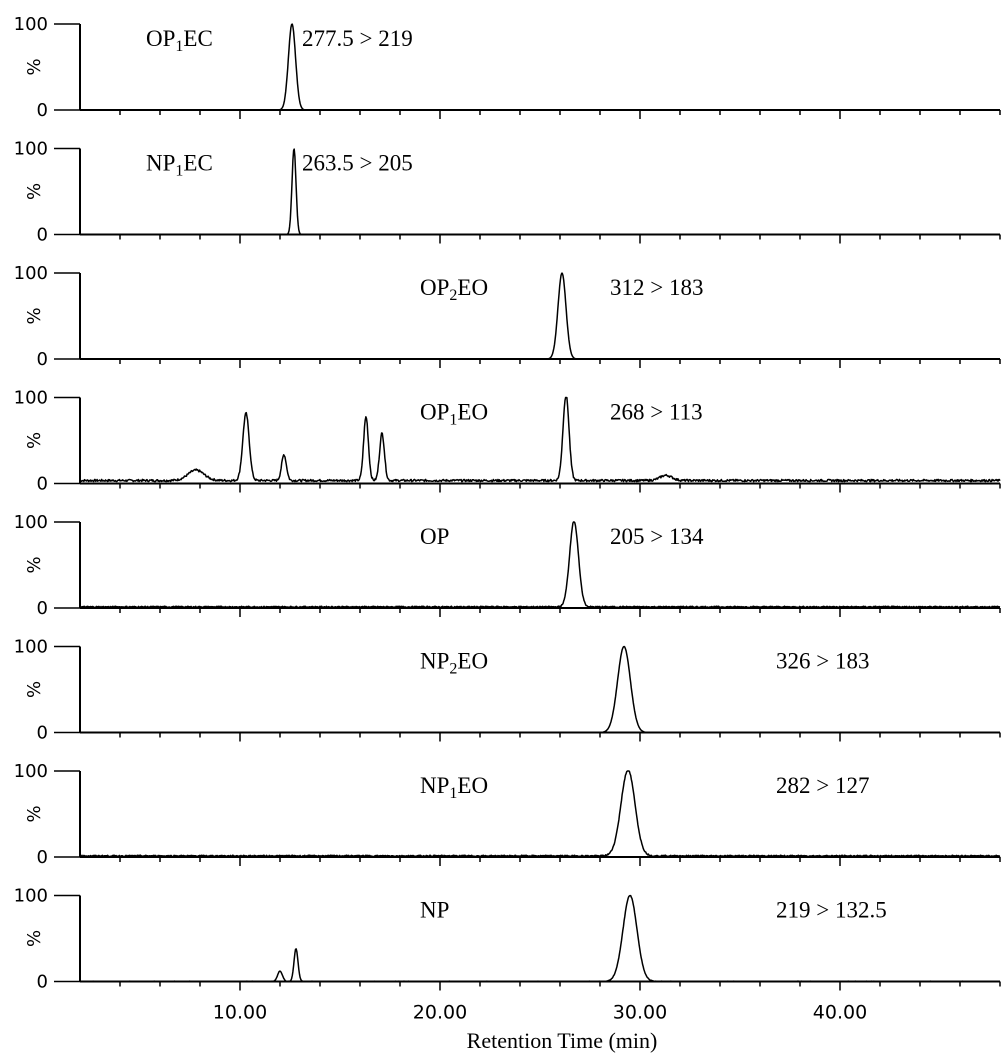 The image size is (1002, 1058). Describe the element at coordinates (656, 287) in the screenshot. I see `mrm-transition-label: 312 > 183` at that location.